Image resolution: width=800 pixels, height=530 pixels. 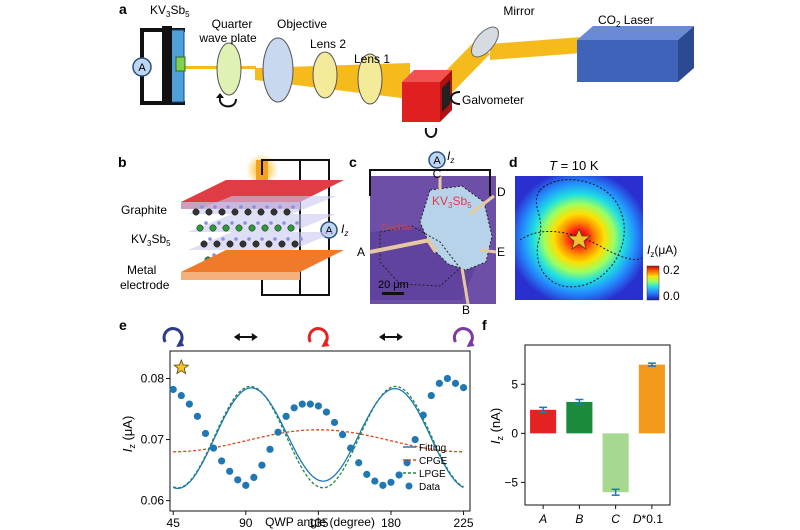 What do you see at coordinates (153, 440) in the screenshot?
I see `e-ytick-label: 0.07` at bounding box center [153, 440].